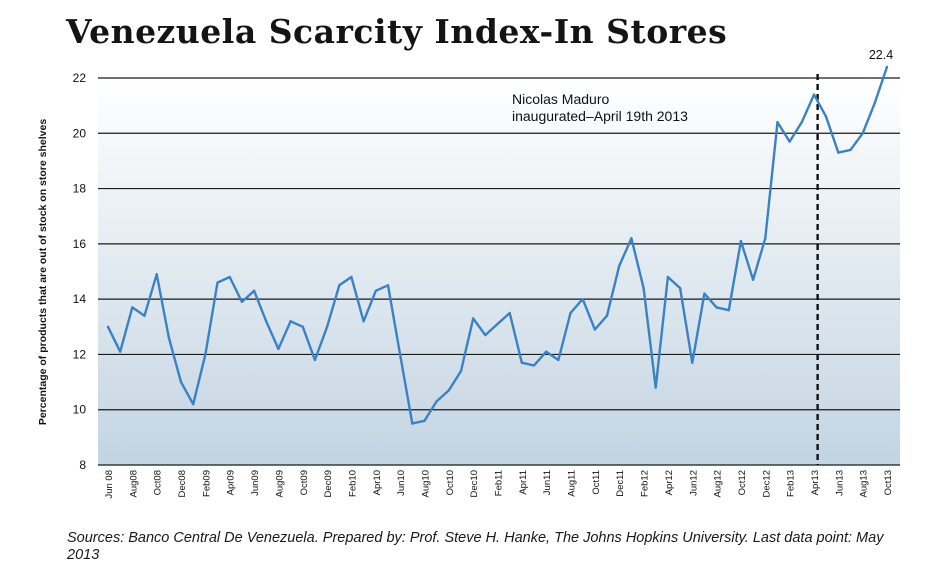 Image resolution: width=936 pixels, height=575 pixels. Describe the element at coordinates (158, 482) in the screenshot. I see `x-tick-label: Oct08` at that location.